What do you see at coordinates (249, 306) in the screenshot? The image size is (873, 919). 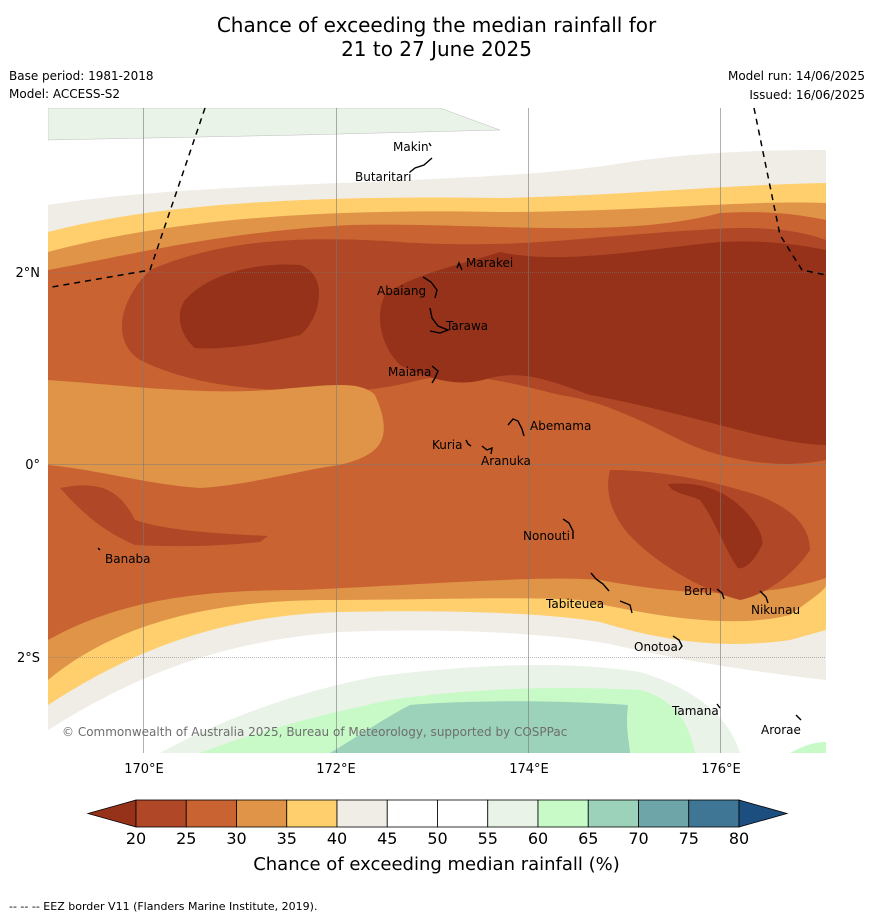 I see `contour-below20-west` at bounding box center [249, 306].